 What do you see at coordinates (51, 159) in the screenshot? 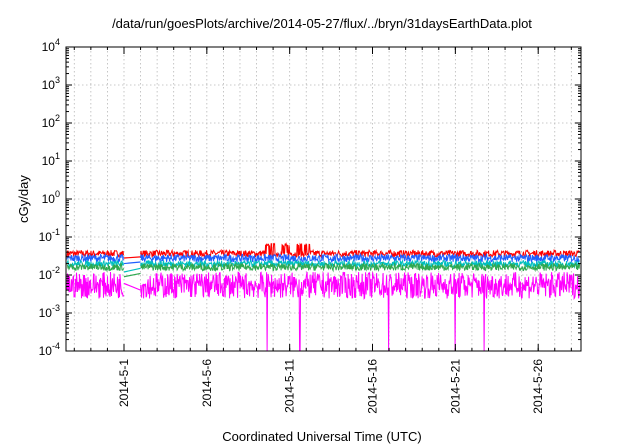
I see `y-tick-label: 10¹` at bounding box center [51, 159].